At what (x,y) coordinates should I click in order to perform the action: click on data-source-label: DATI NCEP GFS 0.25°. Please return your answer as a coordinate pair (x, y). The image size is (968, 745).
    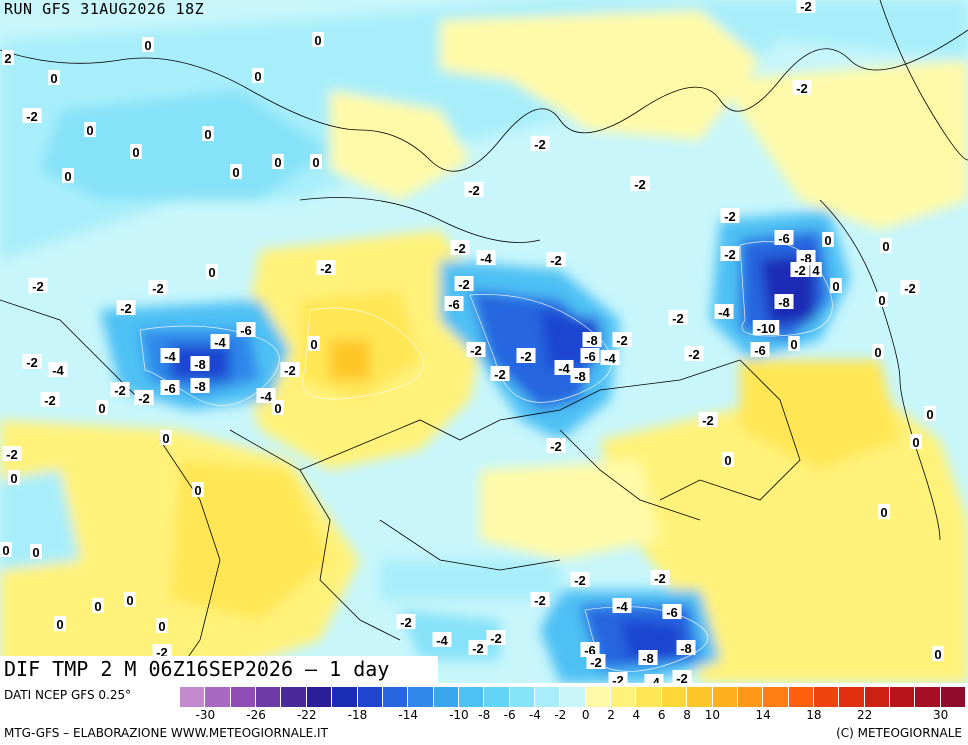
    Looking at the image, I should click on (68, 695).